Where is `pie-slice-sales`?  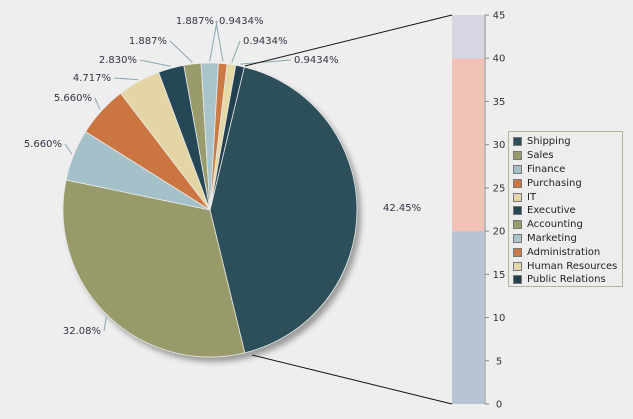
pie-slice-sales is located at coordinates (154, 268).